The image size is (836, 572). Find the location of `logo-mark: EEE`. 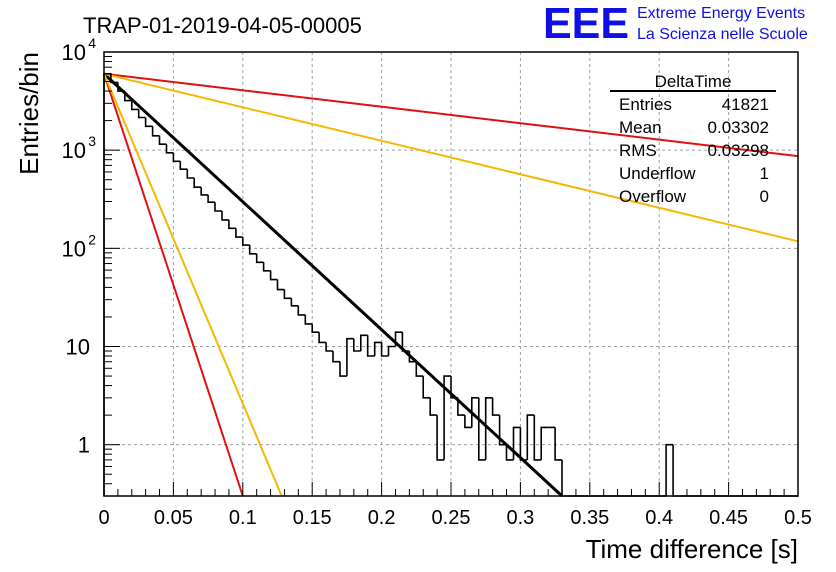

logo-mark: EEE is located at coordinates (586, 24).